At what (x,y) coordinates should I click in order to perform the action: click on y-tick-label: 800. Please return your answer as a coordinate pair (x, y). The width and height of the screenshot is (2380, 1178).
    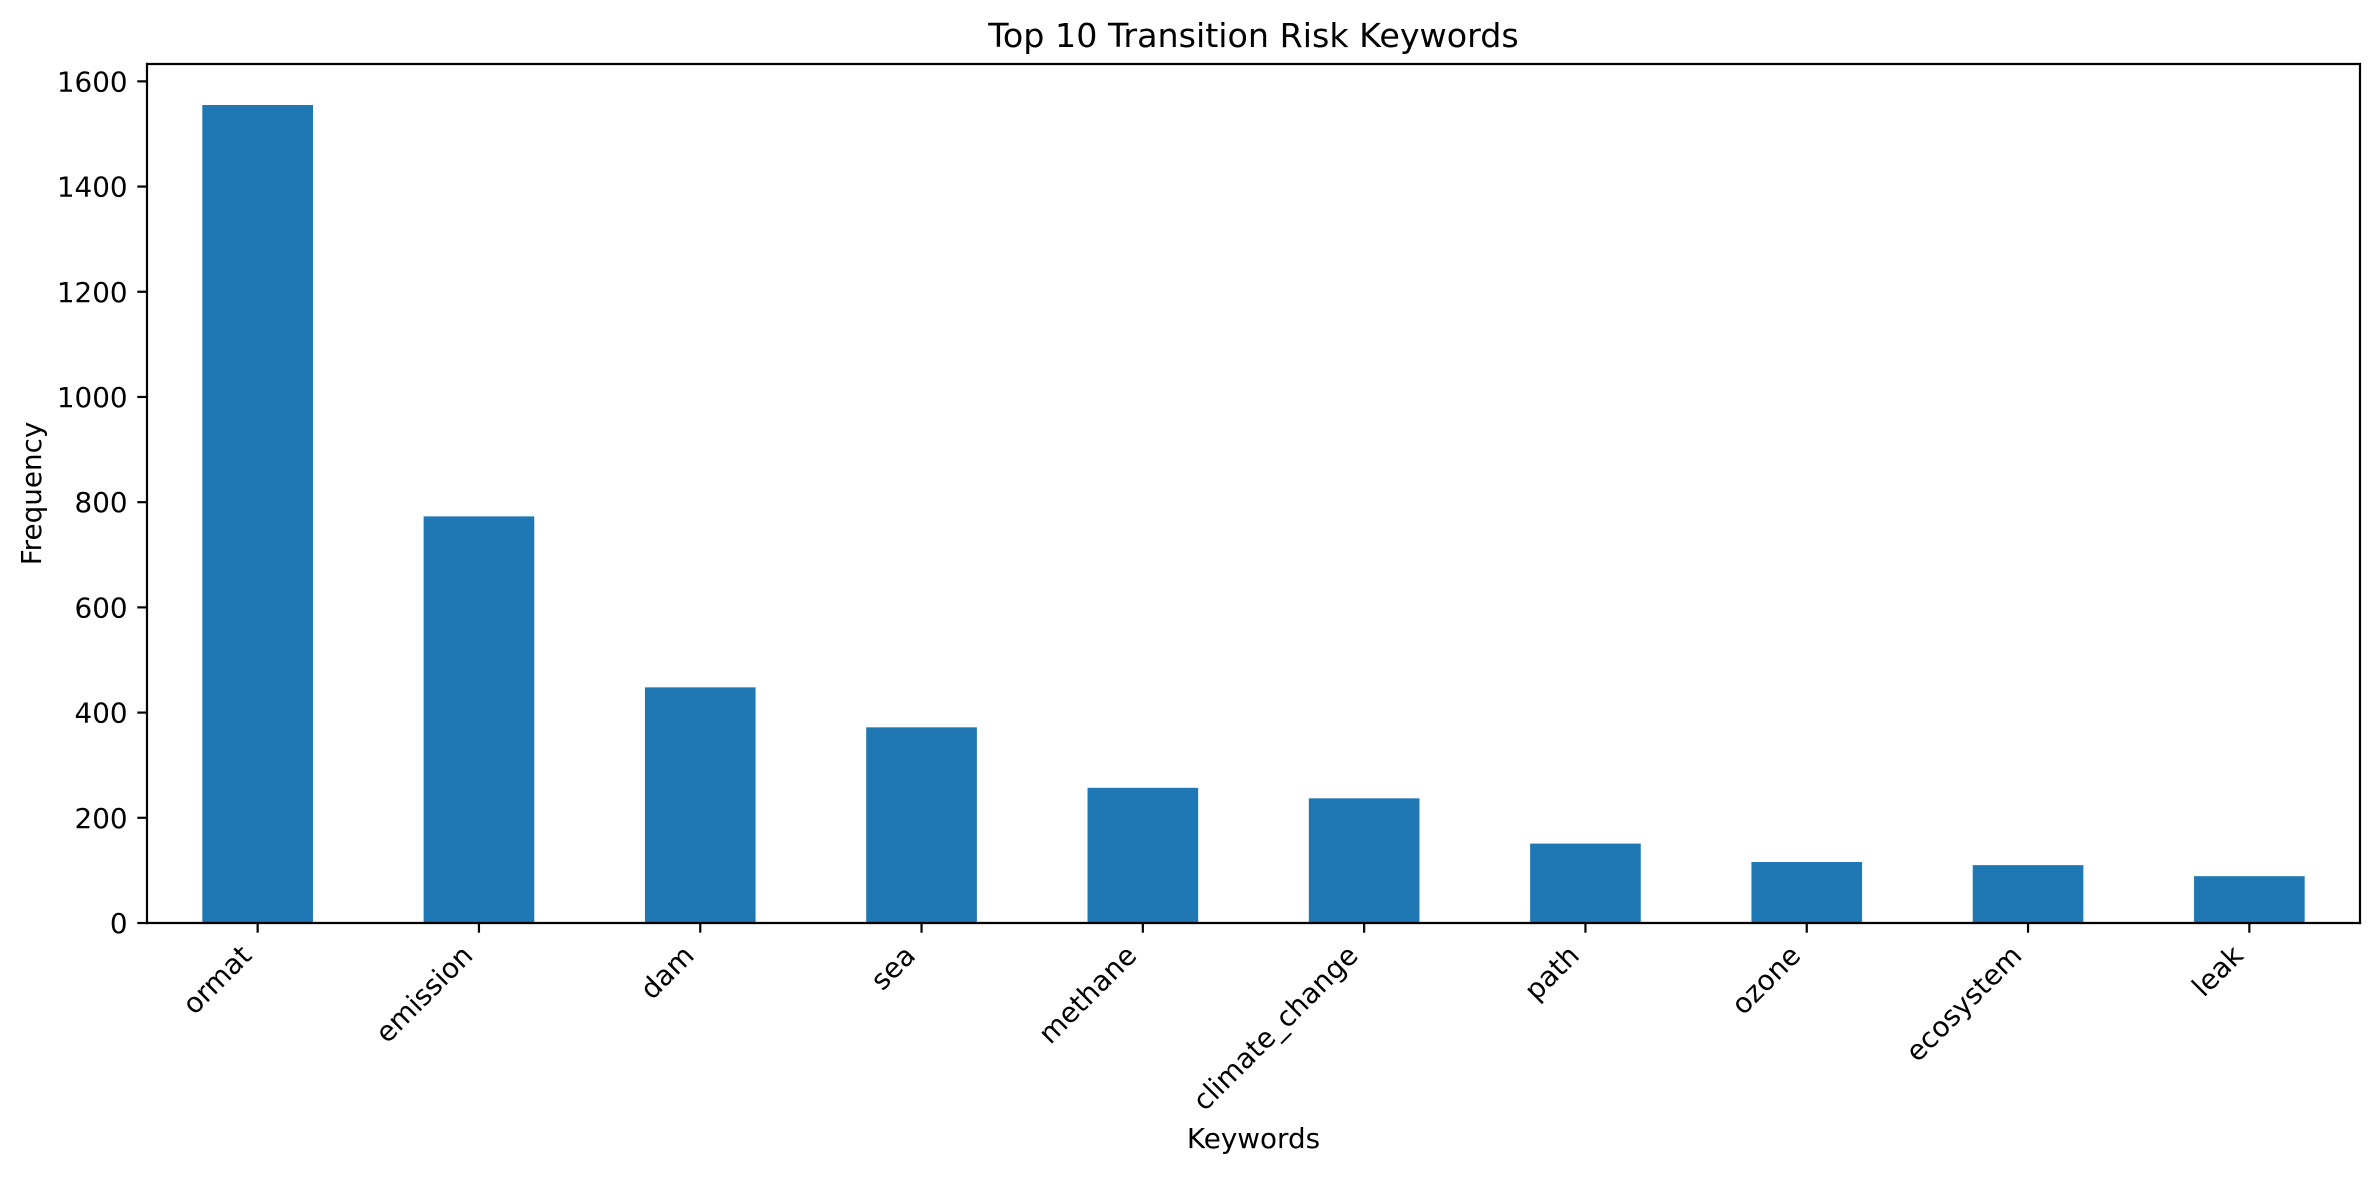
    Looking at the image, I should click on (101, 502).